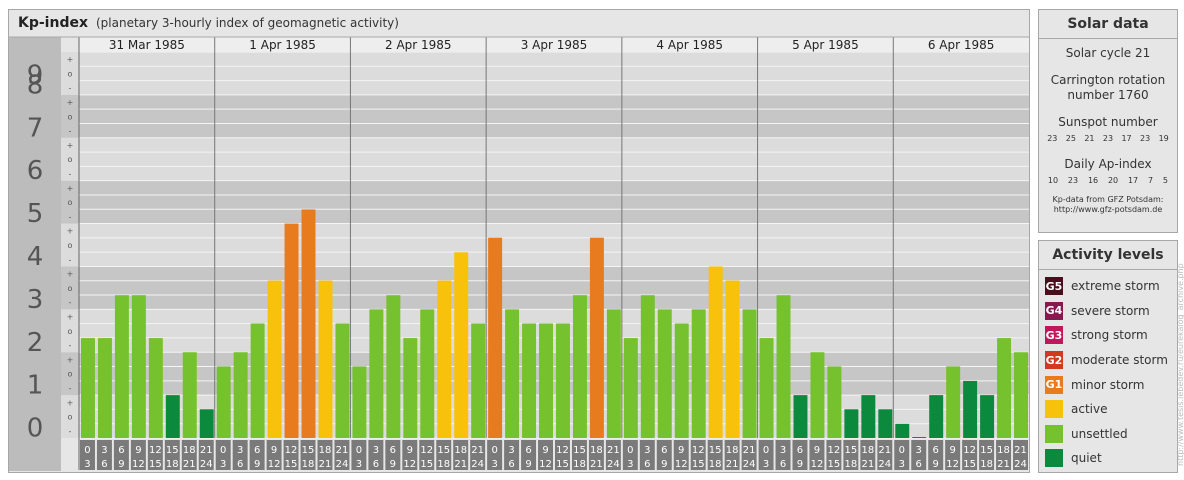  Describe the element at coordinates (1099, 433) in the screenshot. I see `legend-label: unsettled` at that location.